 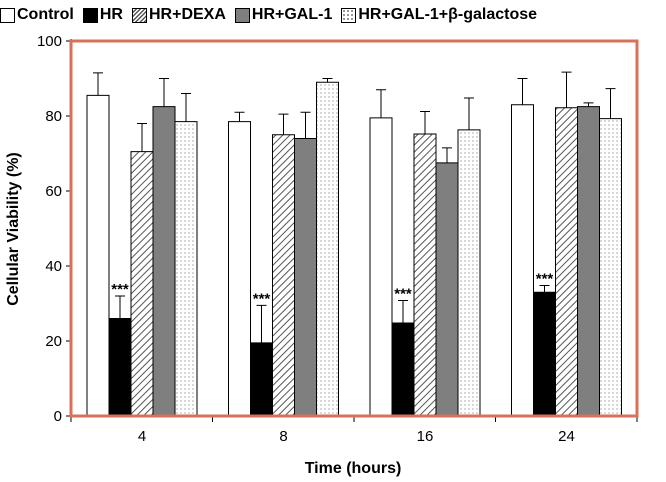 What do you see at coordinates (448, 14) in the screenshot?
I see `legend-label-hr-gal1-bgal: HR+GAL-1+β-galactose` at bounding box center [448, 14].